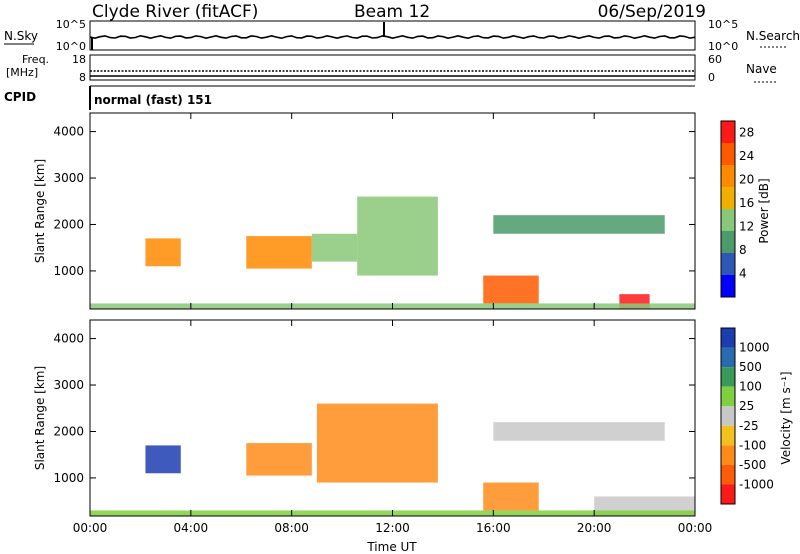 This screenshot has height=554, width=800. Describe the element at coordinates (291, 528) in the screenshot. I see `velocity-xtick-label-2: 08:00` at that location.